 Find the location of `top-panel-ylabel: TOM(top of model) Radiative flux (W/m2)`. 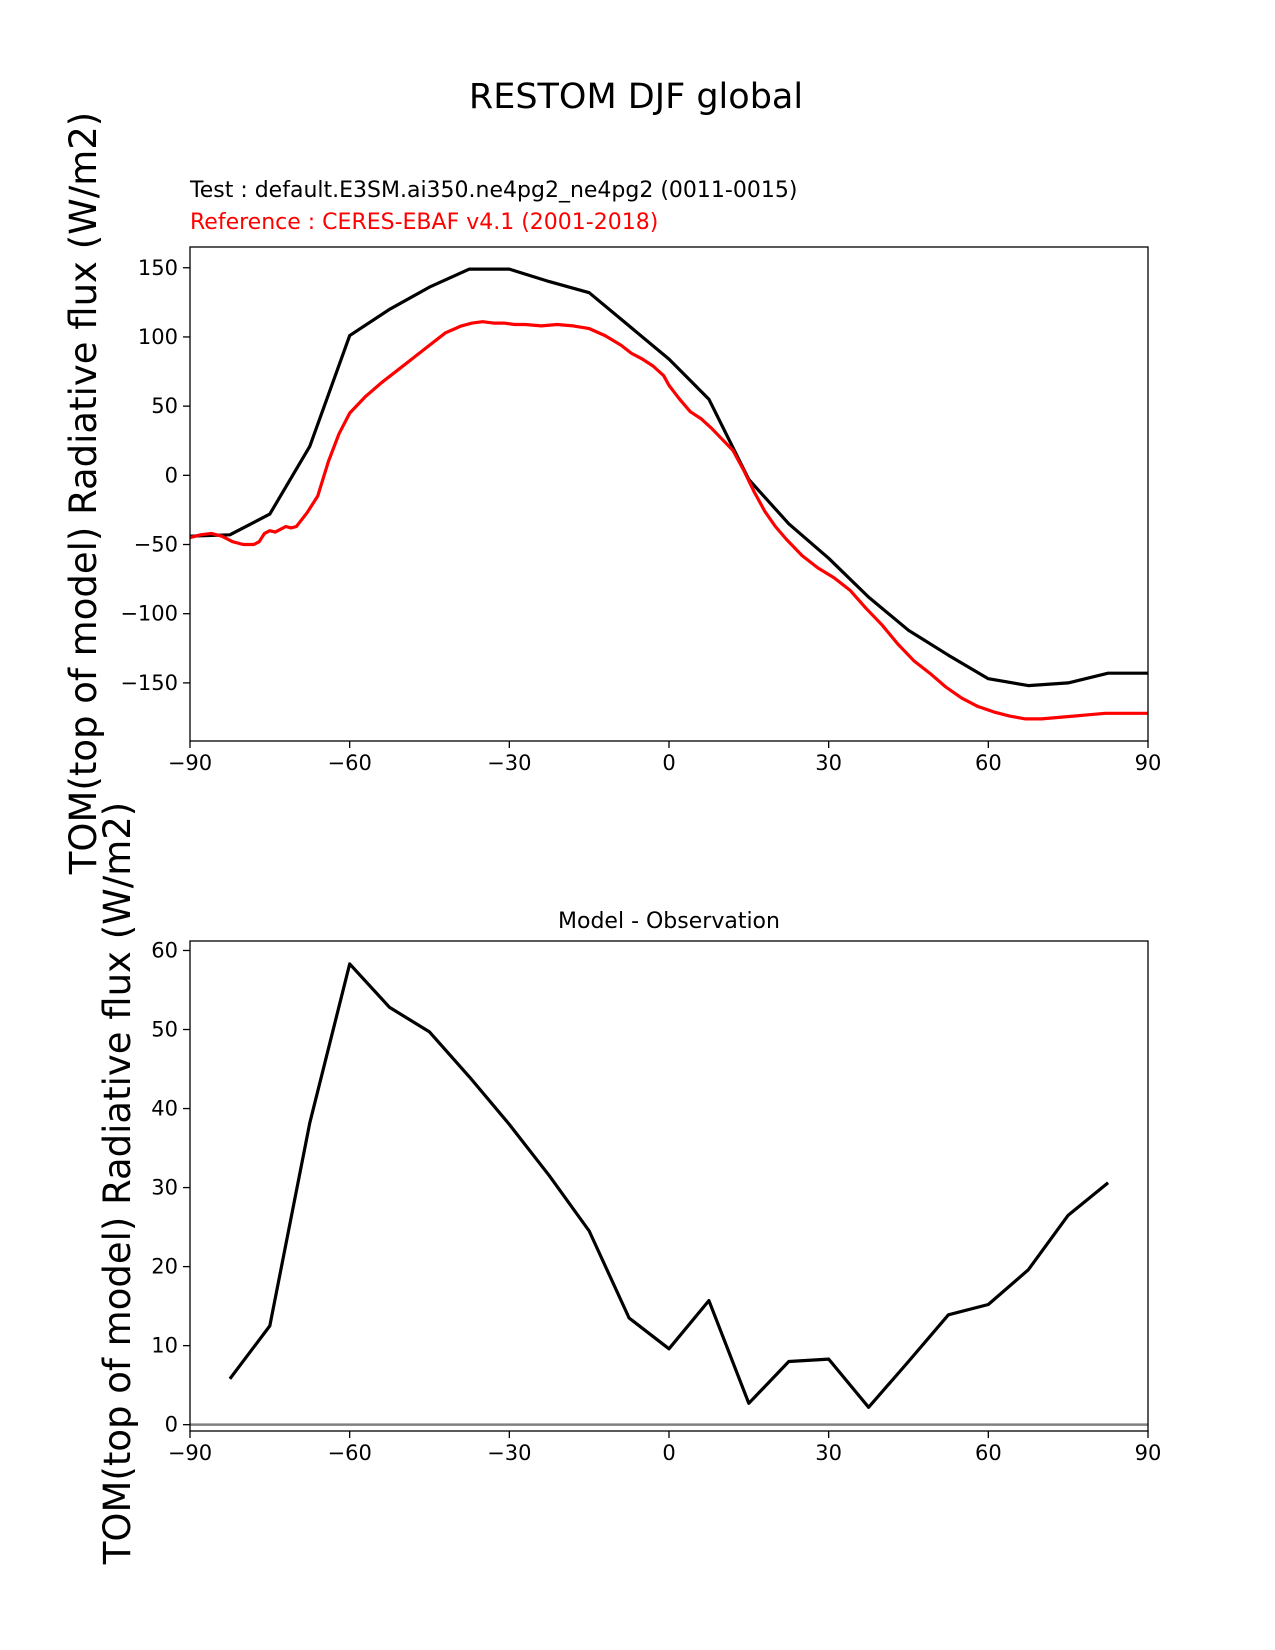

top-panel-ylabel: TOM(top of model) Radiative flux (W/m2) is located at coordinates (83, 493).